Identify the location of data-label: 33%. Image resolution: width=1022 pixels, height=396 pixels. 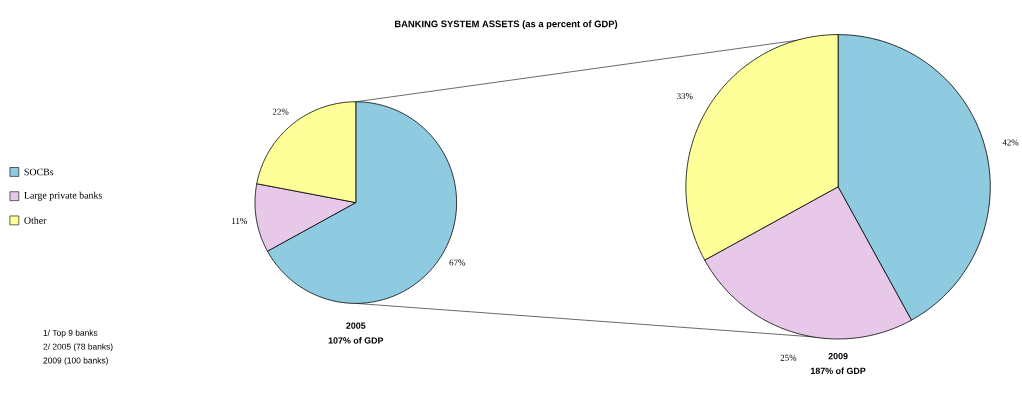
(685, 96).